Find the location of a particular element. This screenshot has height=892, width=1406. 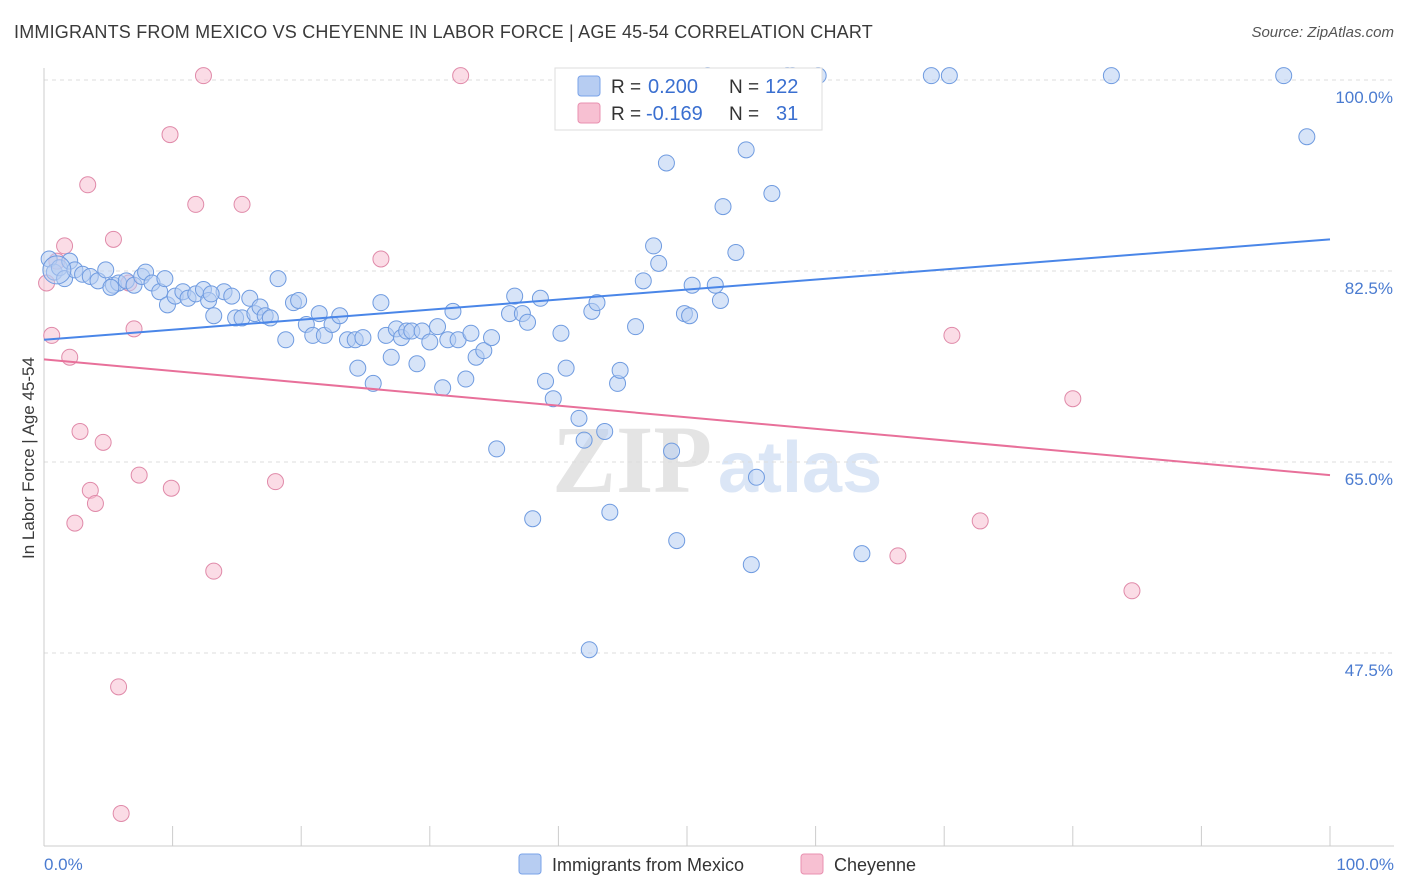

watermark: ZIP atlas is located at coordinates (717, 459).